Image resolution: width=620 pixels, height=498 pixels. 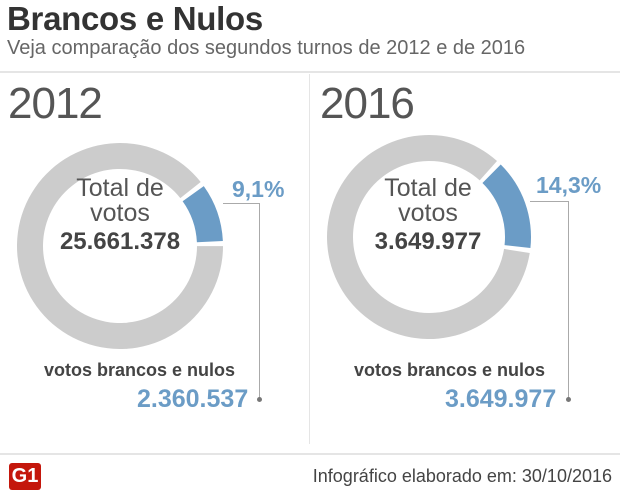 What do you see at coordinates (193, 399) in the screenshot?
I see `highlight-value: 2.360.537` at bounding box center [193, 399].